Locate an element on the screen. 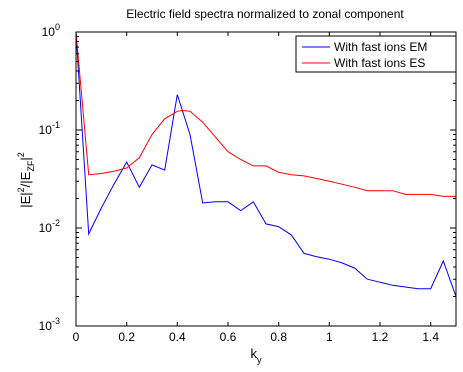 The width and height of the screenshot is (463, 372). x-tick-label: 0.6 is located at coordinates (228, 337).